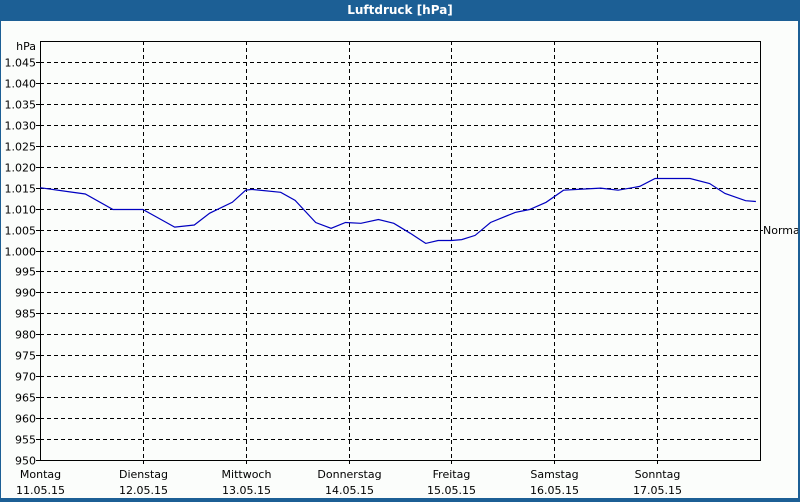 This screenshot has width=800, height=502. Describe the element at coordinates (25, 272) in the screenshot. I see `y-tick-label: 995` at that location.